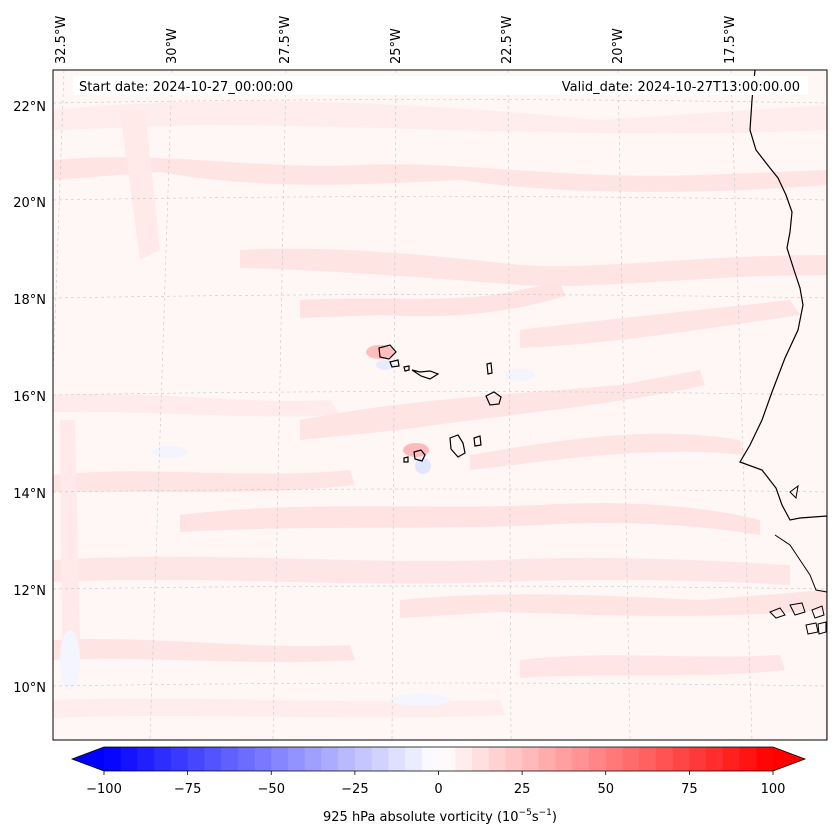 The height and width of the screenshot is (839, 837). Describe the element at coordinates (29, 203) in the screenshot. I see `lat-label-20n: 20°N` at that location.